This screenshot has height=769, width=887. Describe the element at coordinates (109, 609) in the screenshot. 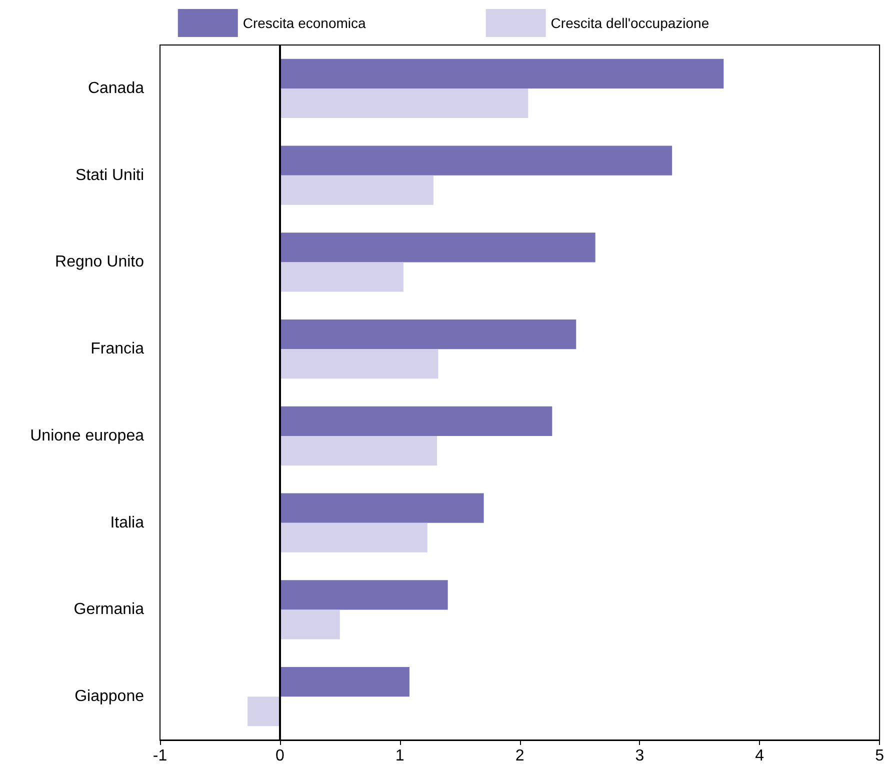

I see `y-tick-label: Germania` at that location.